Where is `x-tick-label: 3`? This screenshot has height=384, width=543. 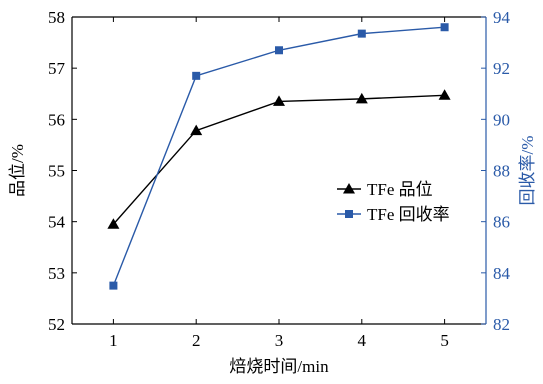 x-tick-label: 3 is located at coordinates (279, 340).